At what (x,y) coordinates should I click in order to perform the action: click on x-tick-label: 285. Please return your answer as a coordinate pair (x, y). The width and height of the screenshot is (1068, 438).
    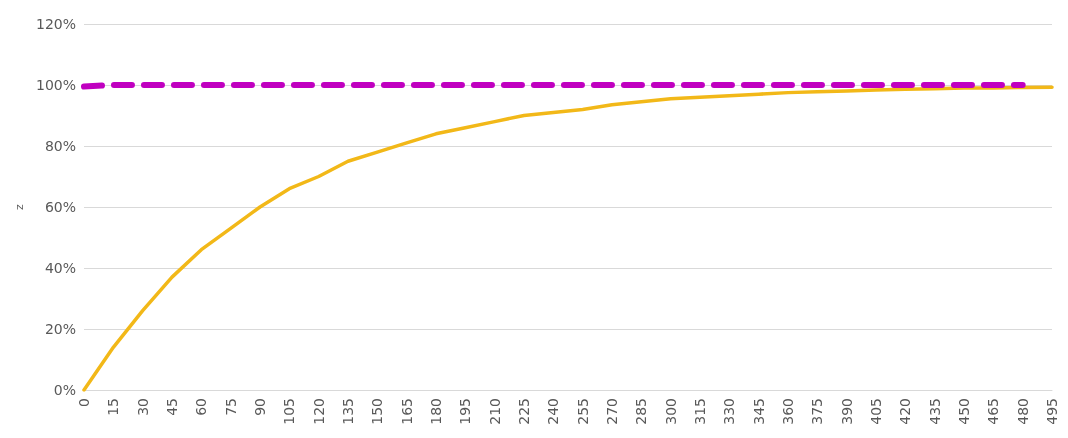
    Looking at the image, I should click on (641, 411).